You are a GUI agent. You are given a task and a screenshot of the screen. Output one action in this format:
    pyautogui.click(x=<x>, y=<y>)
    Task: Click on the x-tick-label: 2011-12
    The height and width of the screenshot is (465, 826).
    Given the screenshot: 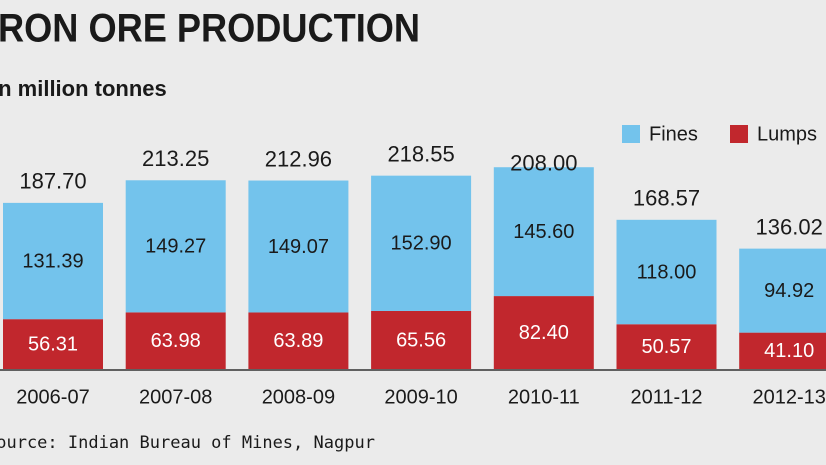 What is the action you would take?
    pyautogui.click(x=667, y=397)
    